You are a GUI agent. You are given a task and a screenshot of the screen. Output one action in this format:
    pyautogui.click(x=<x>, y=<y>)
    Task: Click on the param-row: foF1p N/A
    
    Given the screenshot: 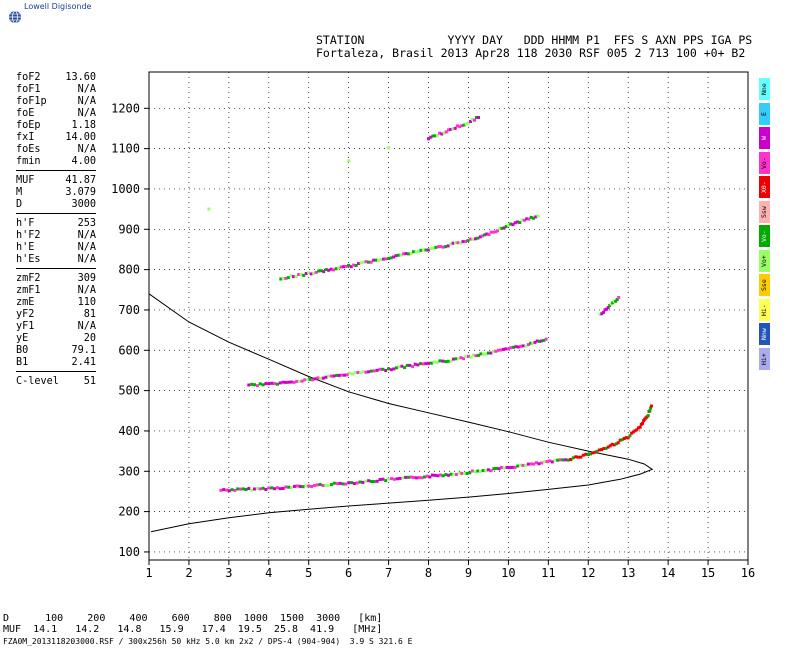 What is the action you would take?
    pyautogui.click(x=56, y=102)
    